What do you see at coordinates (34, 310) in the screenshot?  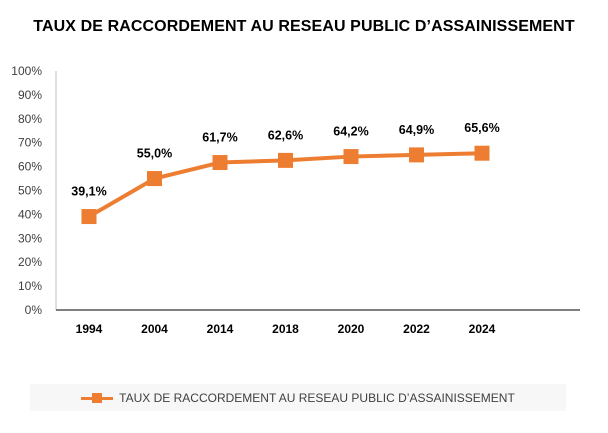 I see `y-tick-label: 0%` at bounding box center [34, 310].